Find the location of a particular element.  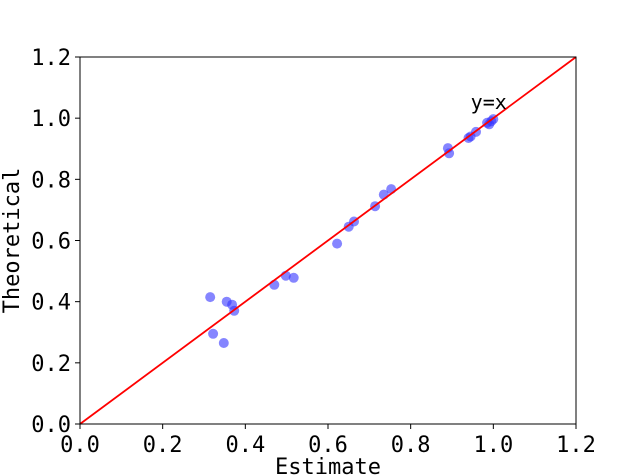

y-tick-label: 1.2 is located at coordinates (51, 58).